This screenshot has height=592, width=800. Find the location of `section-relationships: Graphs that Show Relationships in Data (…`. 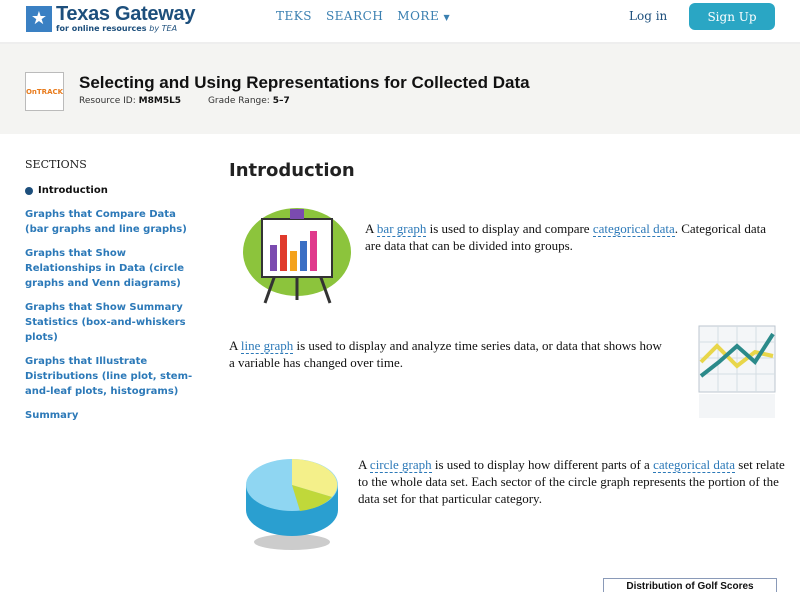

section-relationships: Graphs that Show Relationships in Data (… is located at coordinates (105, 268).